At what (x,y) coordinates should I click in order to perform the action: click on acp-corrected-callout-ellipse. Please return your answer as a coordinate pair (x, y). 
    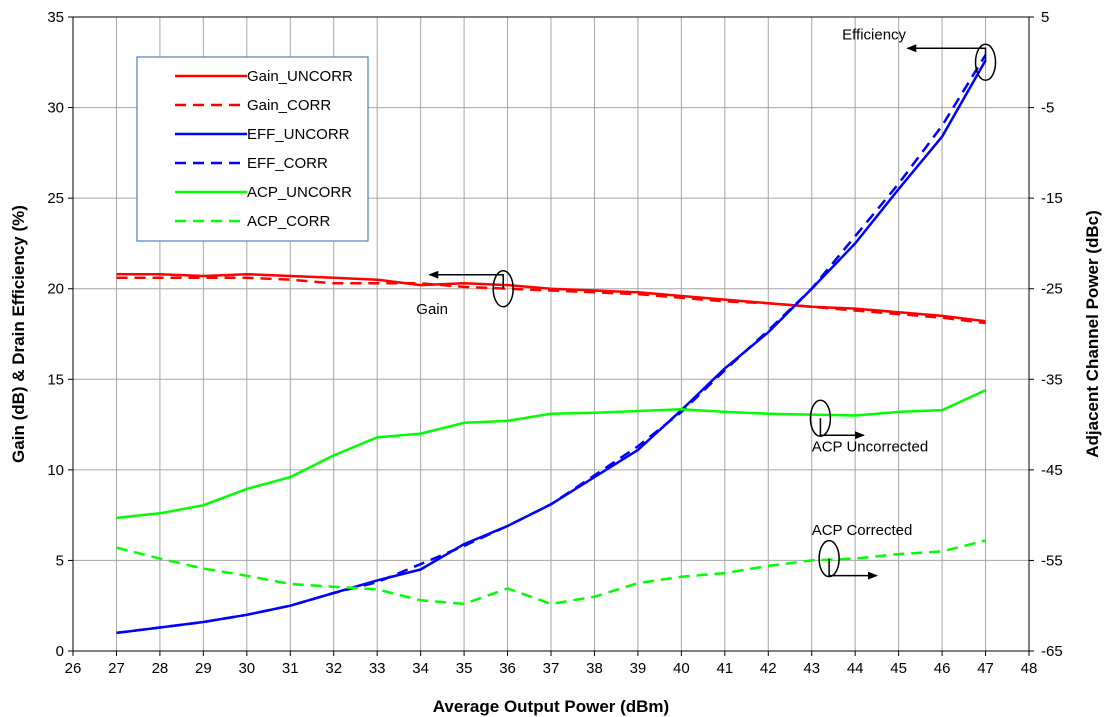
    Looking at the image, I should click on (829, 558).